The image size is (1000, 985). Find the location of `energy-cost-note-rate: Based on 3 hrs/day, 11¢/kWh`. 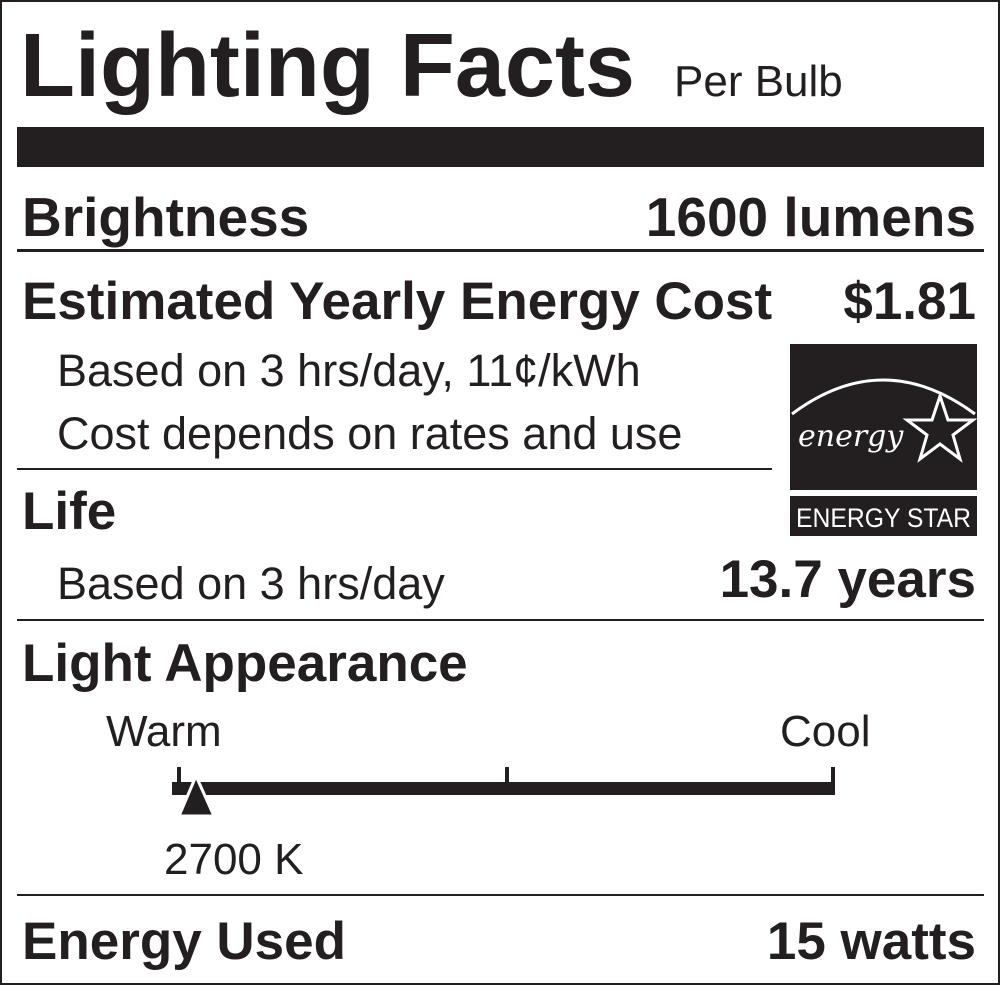

energy-cost-note-rate: Based on 3 hrs/day, 11¢/kWh is located at coordinates (349, 370).